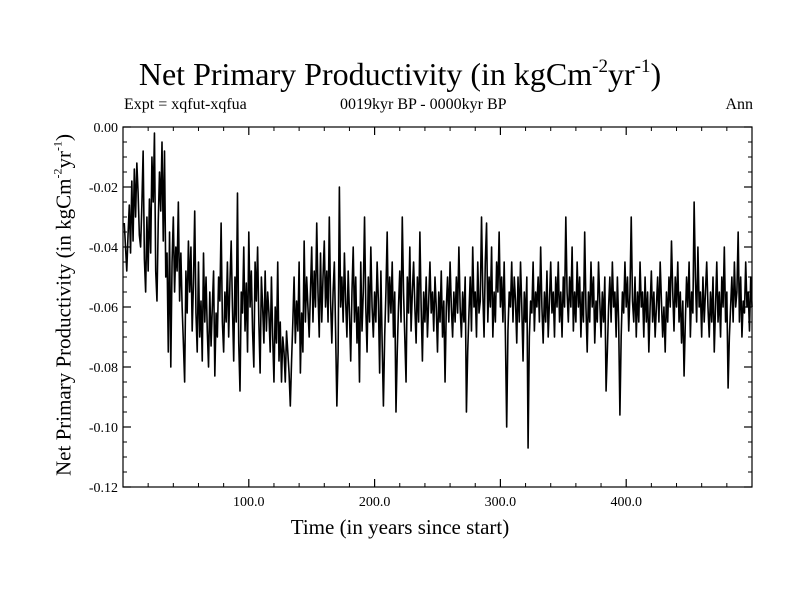 The width and height of the screenshot is (800, 600). I want to click on season-label: Ann, so click(739, 104).